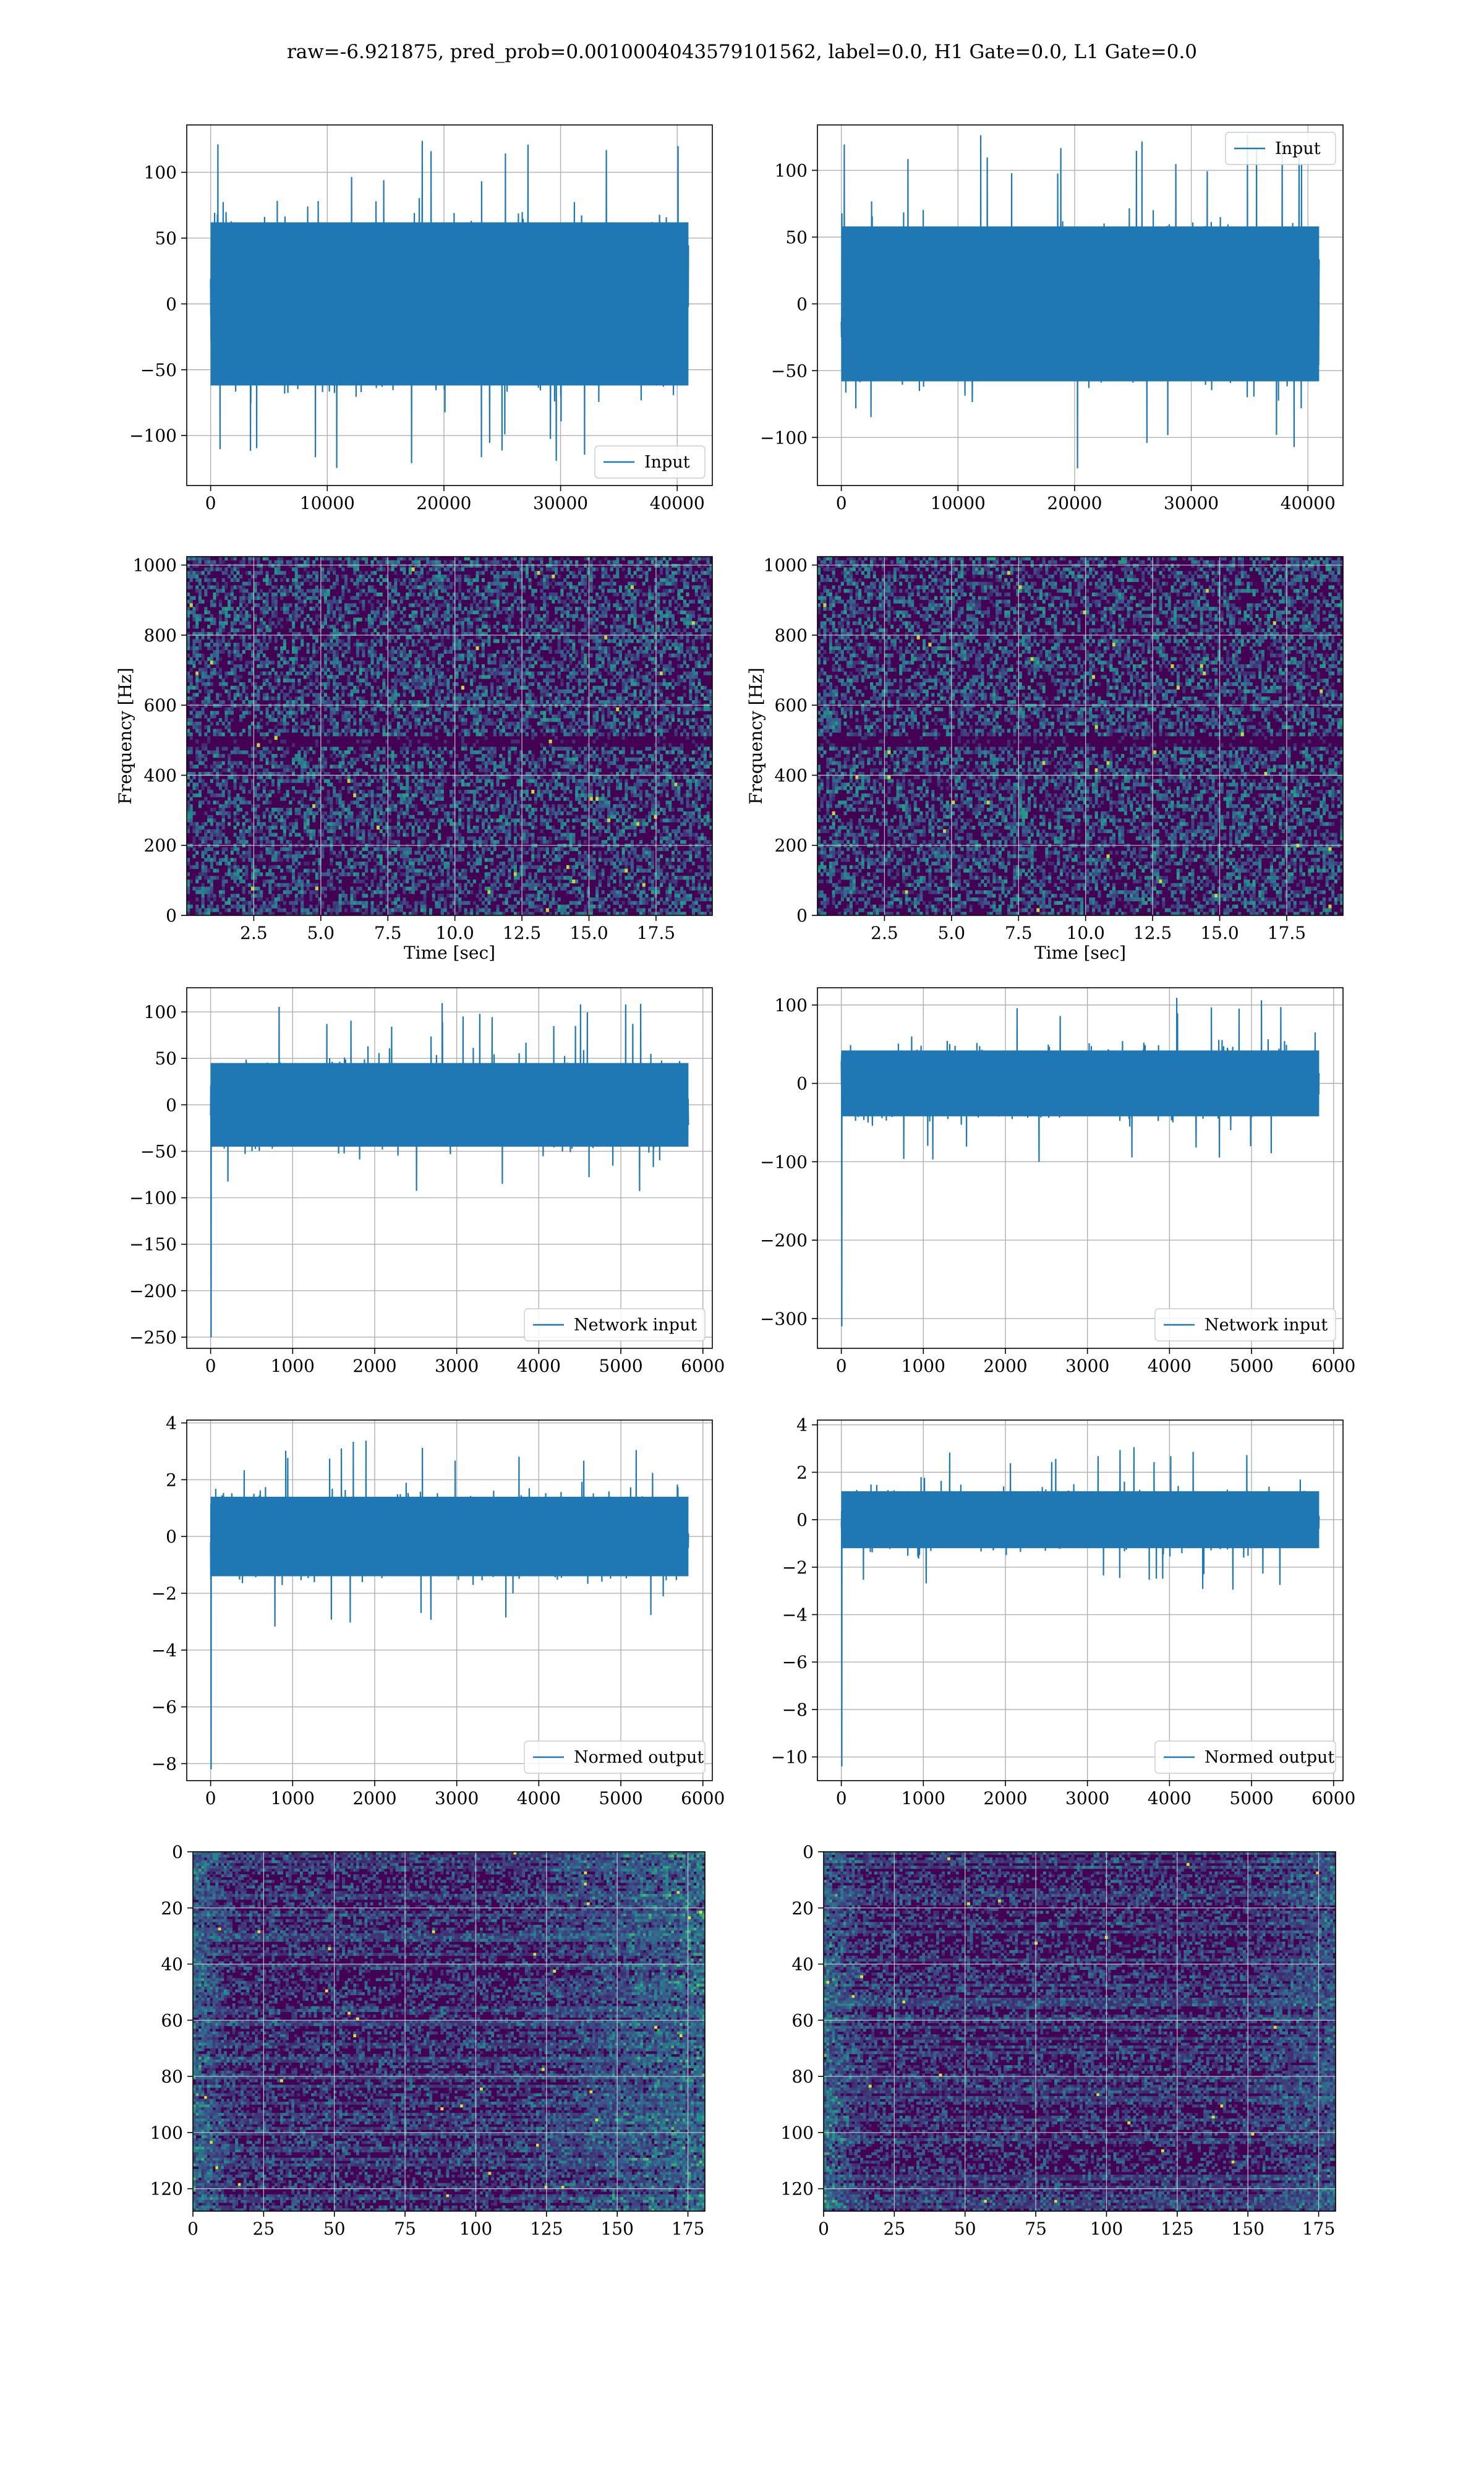 The image size is (1484, 2474). I want to click on x-tick-label: 10.0, so click(455, 933).